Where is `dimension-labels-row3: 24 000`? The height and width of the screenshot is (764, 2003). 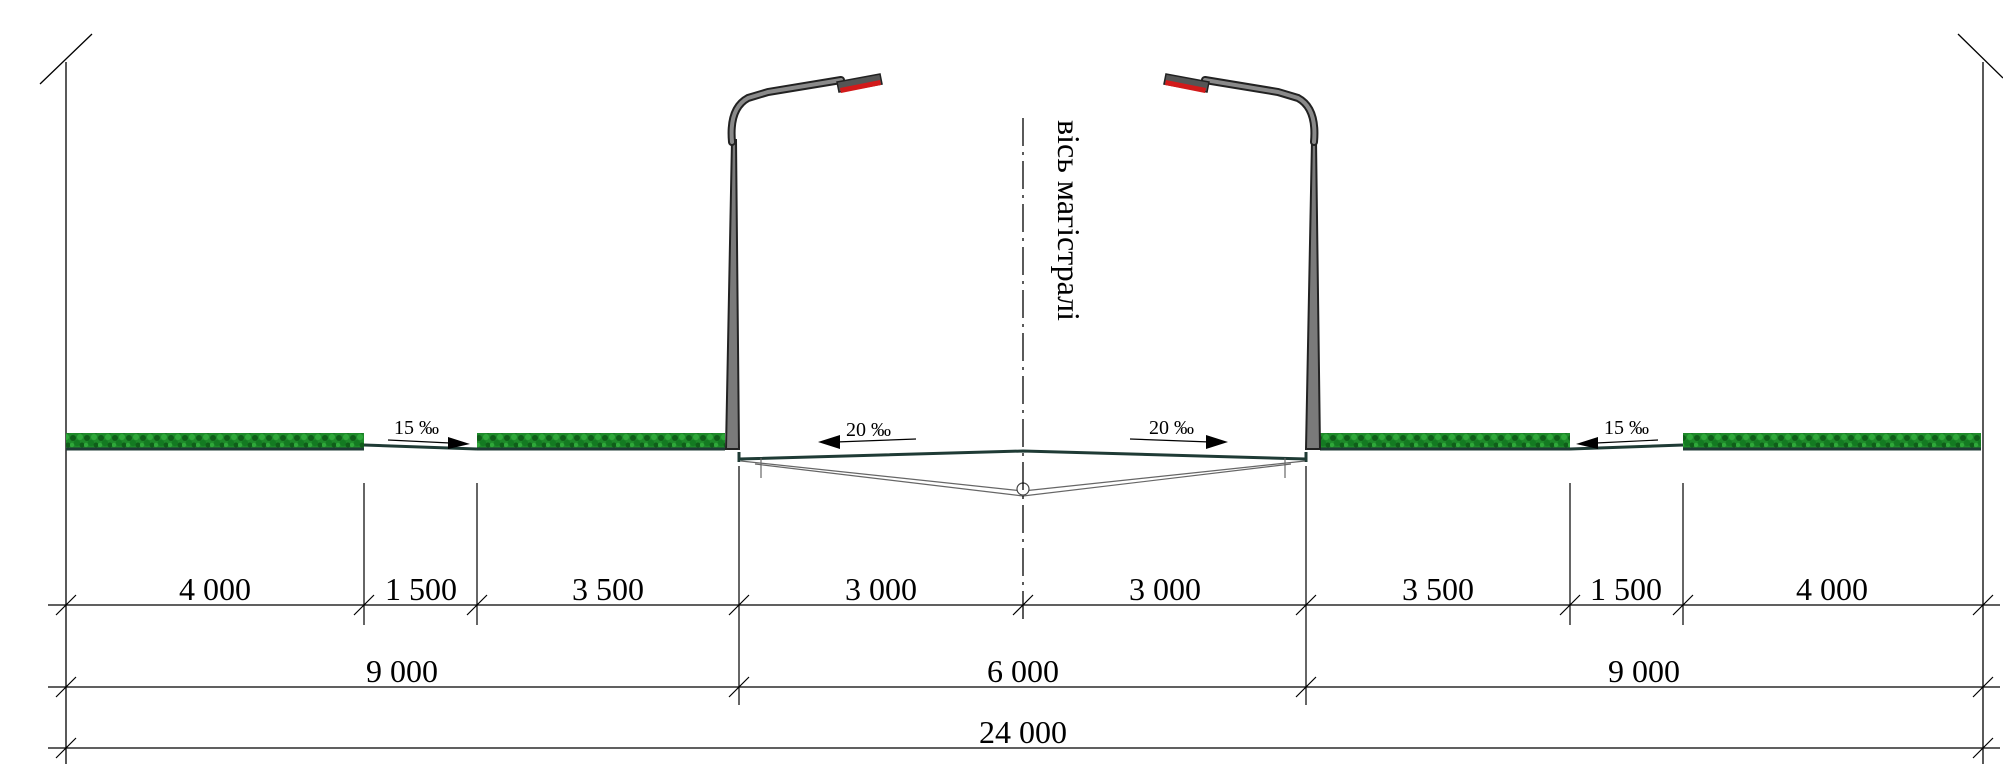
dimension-labels-row3: 24 000 is located at coordinates (1023, 732).